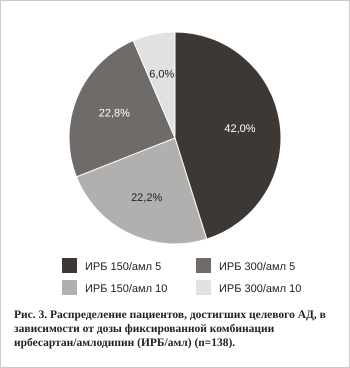  Describe the element at coordinates (240, 128) in the screenshot. I see `data-label: 42,0%` at that location.